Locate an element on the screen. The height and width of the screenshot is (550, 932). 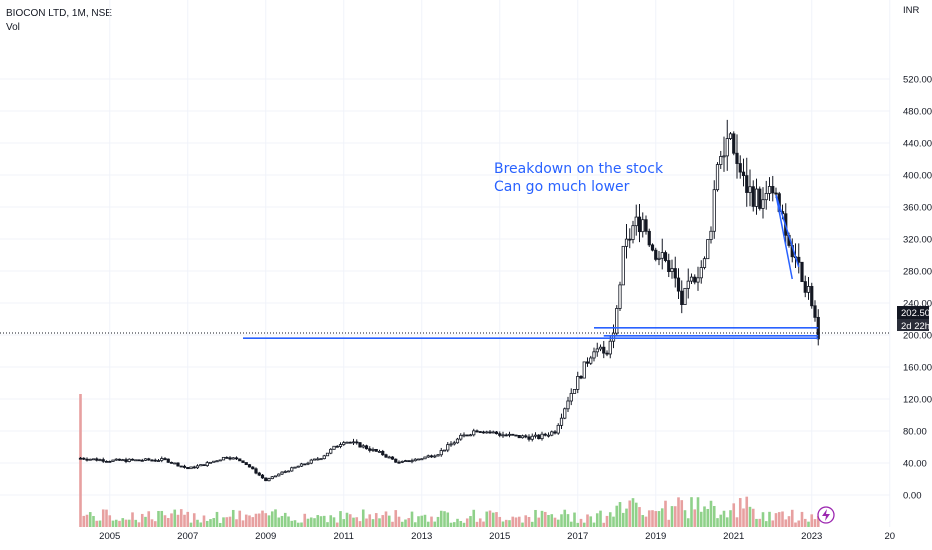
trend-channel is located at coordinates (787, 237).